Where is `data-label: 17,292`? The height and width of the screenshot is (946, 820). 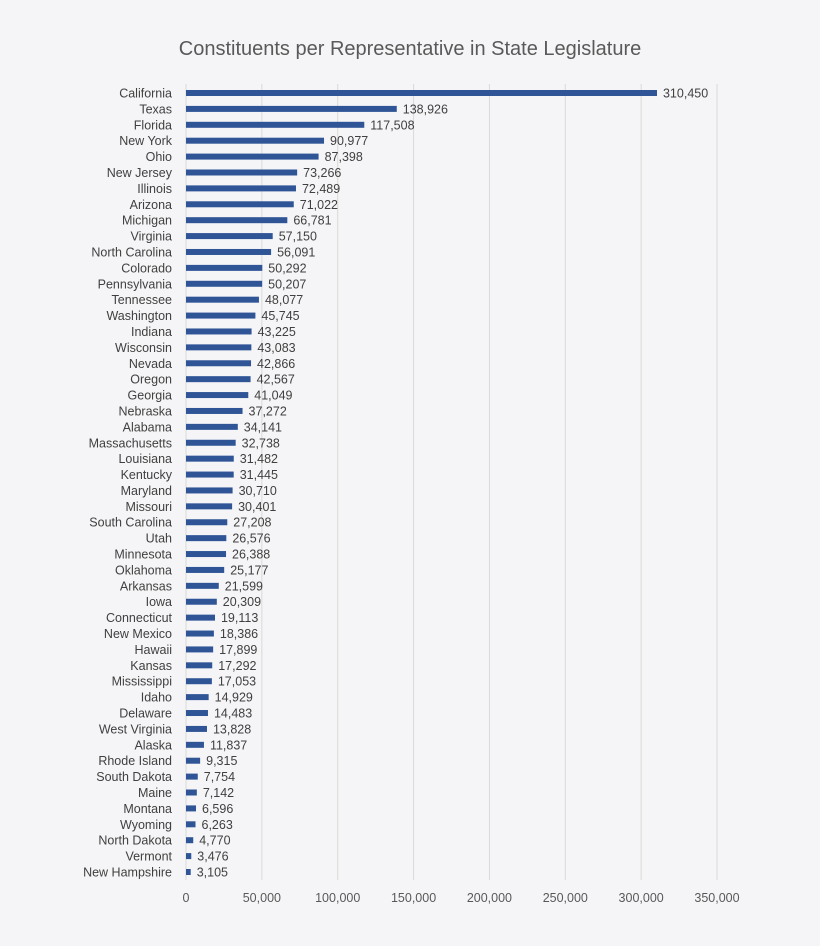
data-label: 17,292 is located at coordinates (237, 666).